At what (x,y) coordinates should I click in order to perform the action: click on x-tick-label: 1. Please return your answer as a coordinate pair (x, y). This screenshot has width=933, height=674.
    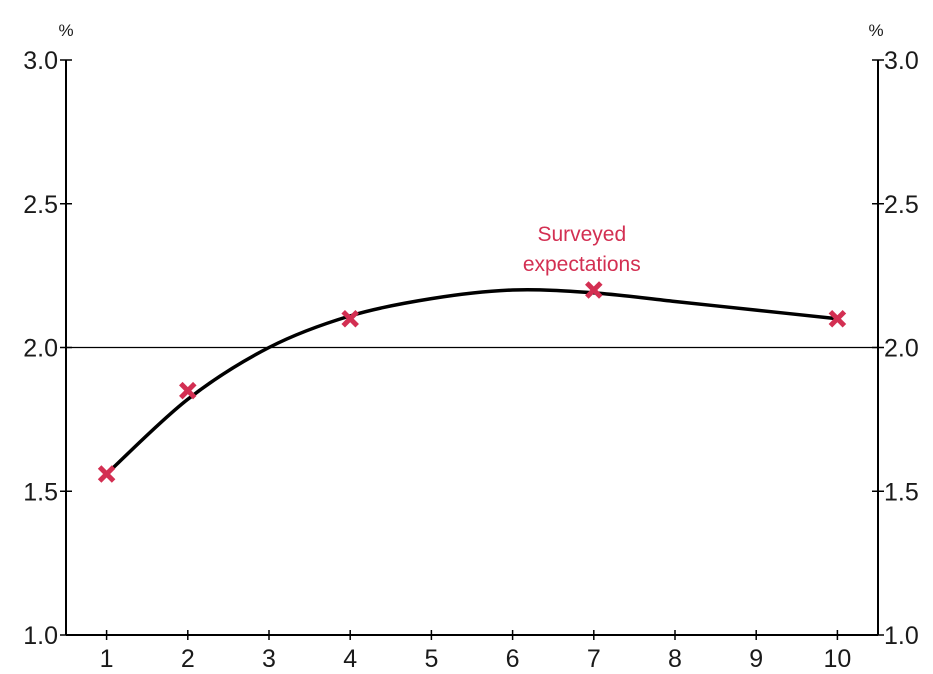
    Looking at the image, I should click on (107, 657).